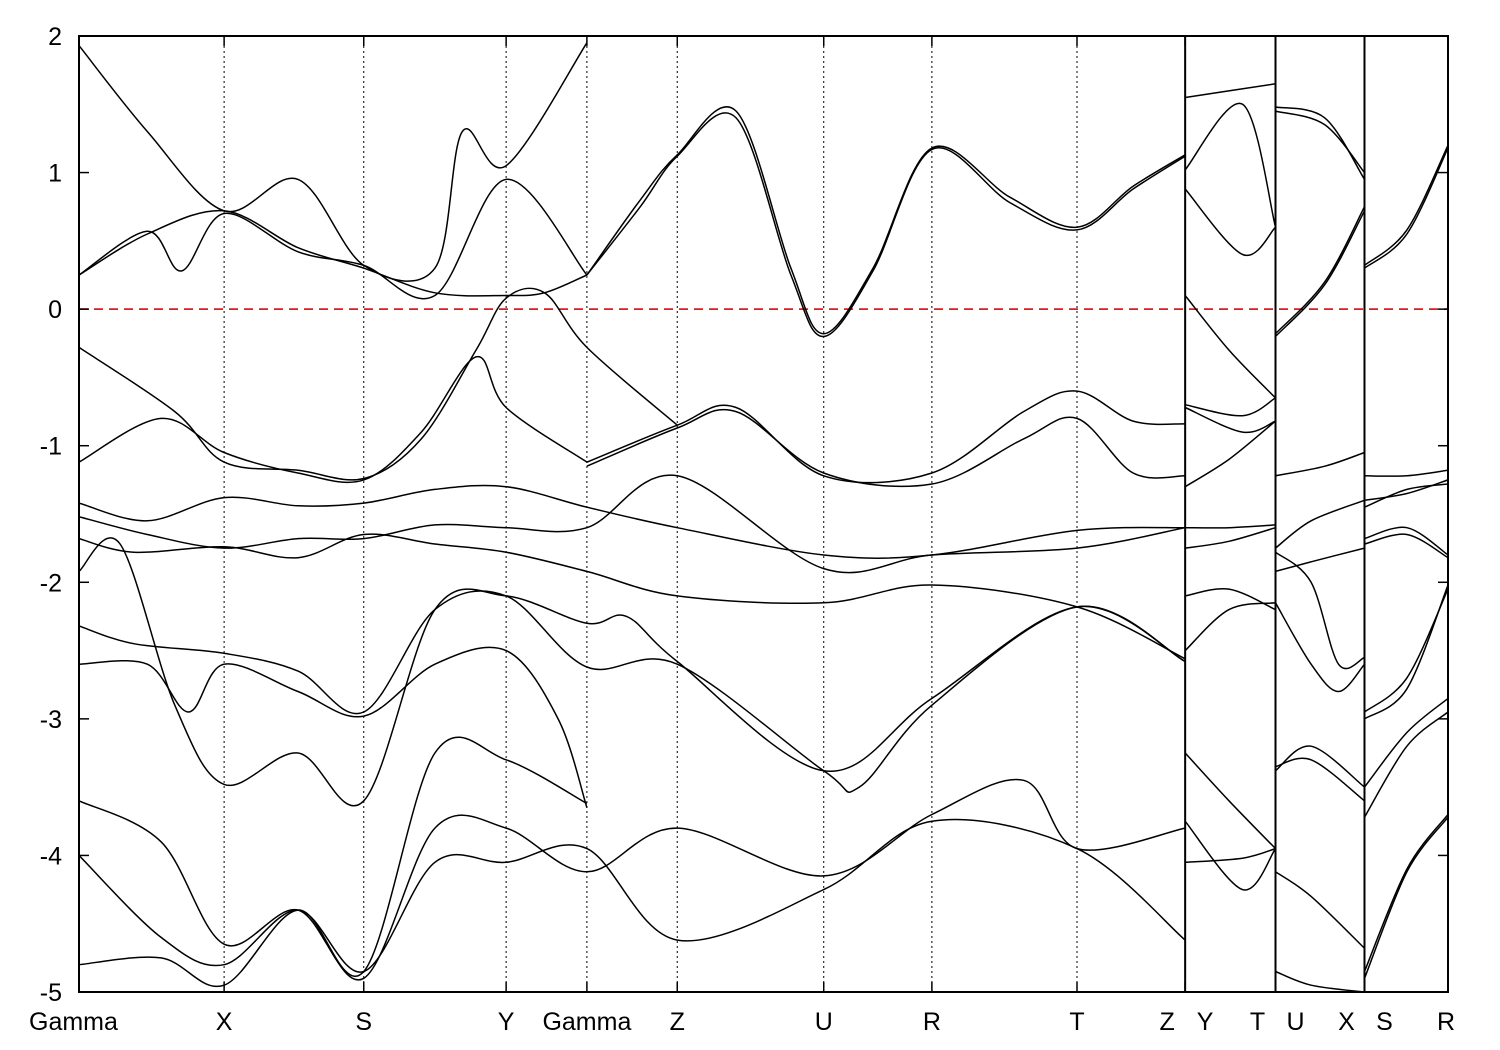 The width and height of the screenshot is (1500, 1050). What do you see at coordinates (55, 310) in the screenshot?
I see `y-tick-label: 0` at bounding box center [55, 310].